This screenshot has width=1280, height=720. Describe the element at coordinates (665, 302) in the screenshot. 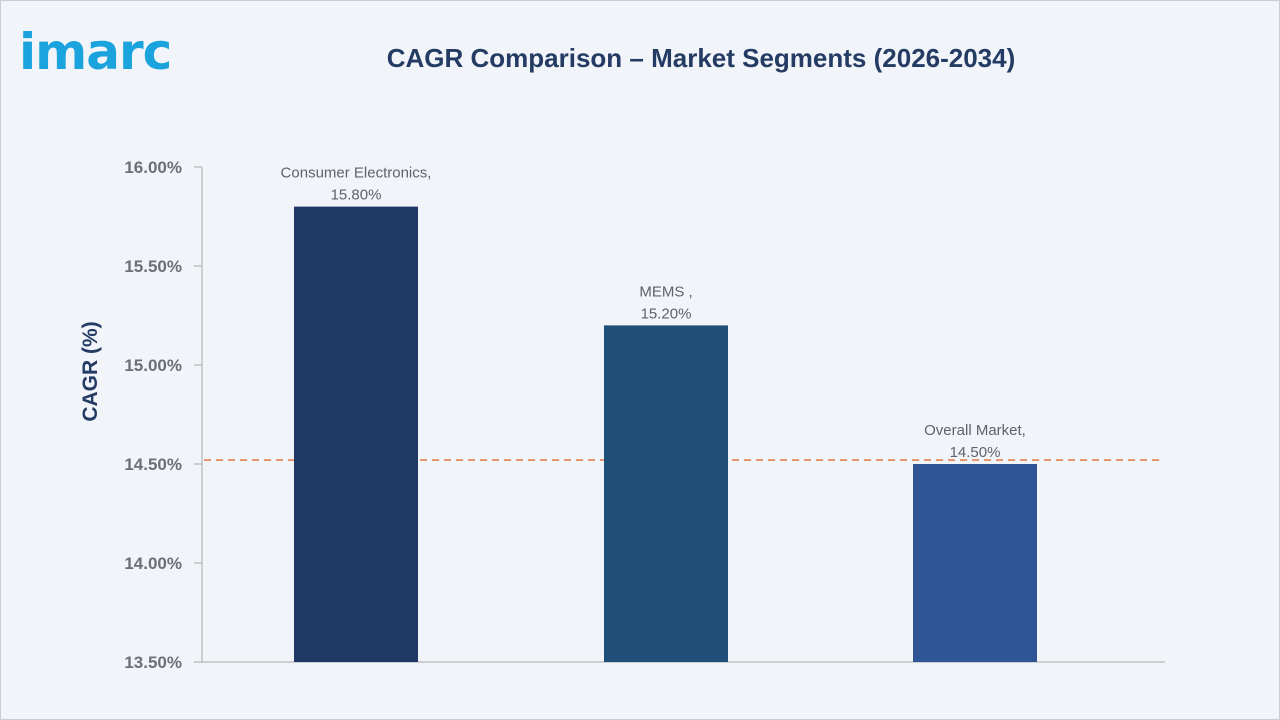

I see `bar-data-label: MEMS , 15.20%` at that location.